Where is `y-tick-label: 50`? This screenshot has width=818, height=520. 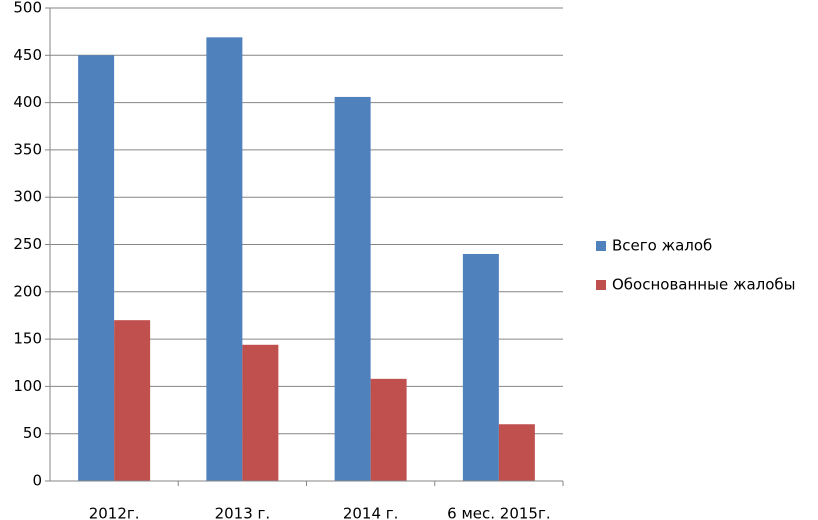 y-tick-label: 50 is located at coordinates (32, 433).